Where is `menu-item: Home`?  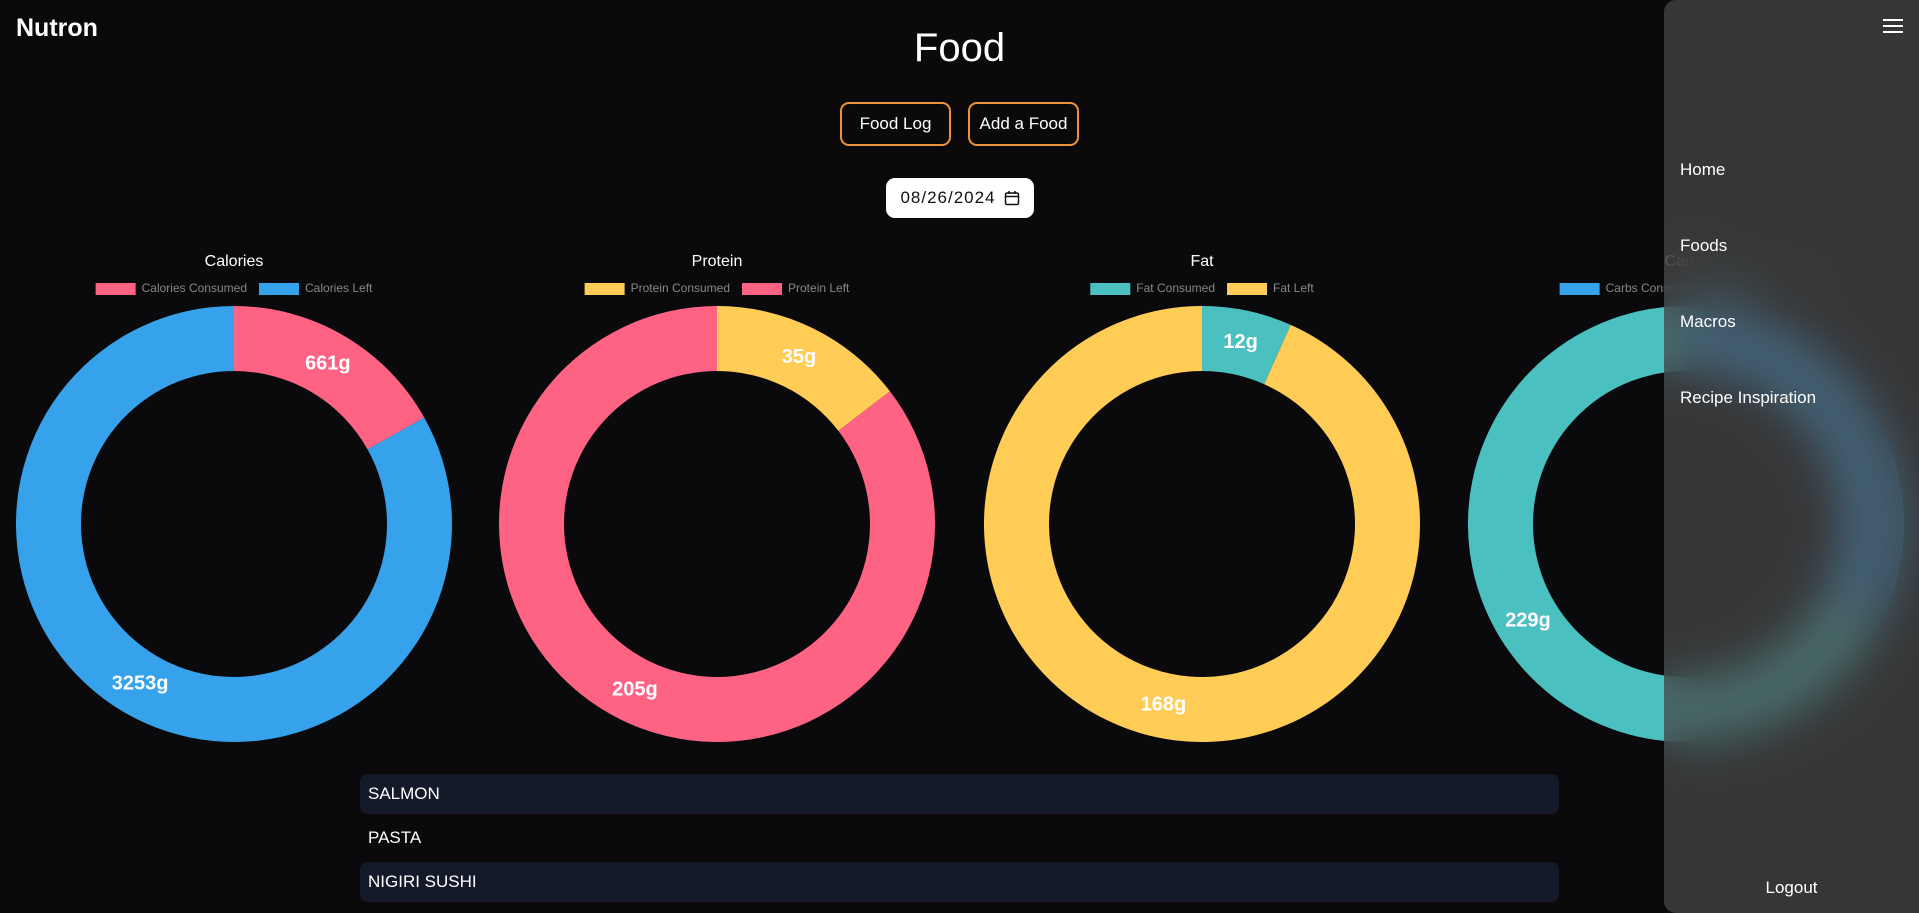 menu-item: Home is located at coordinates (1703, 169).